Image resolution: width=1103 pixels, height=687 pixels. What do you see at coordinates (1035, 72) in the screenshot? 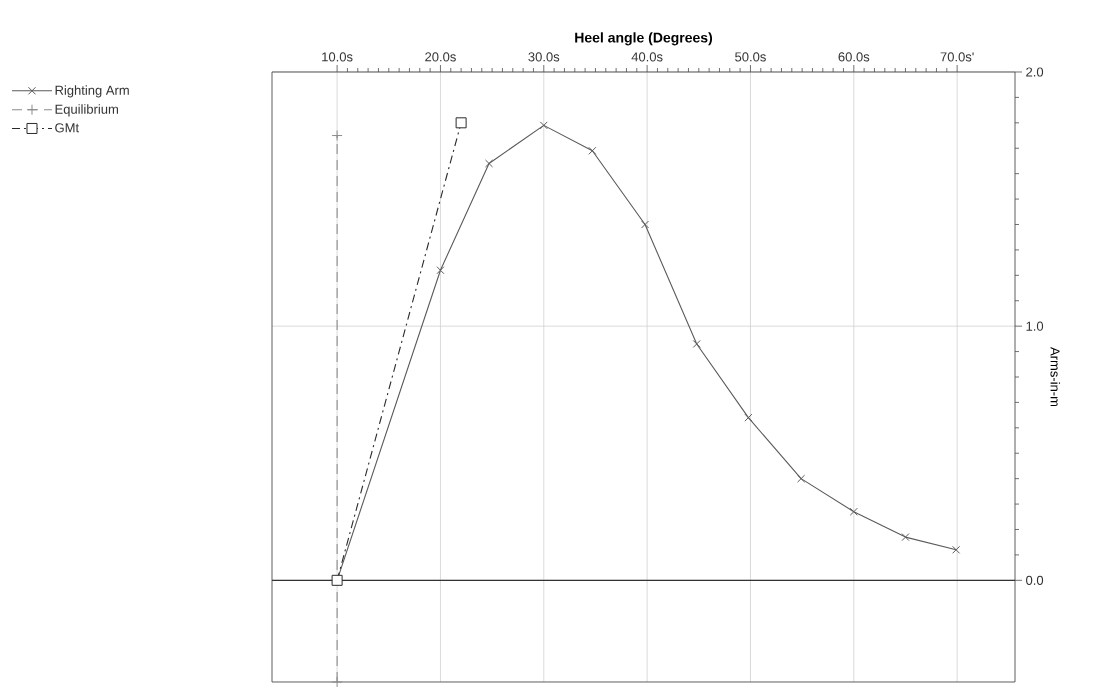
I see `y-tick-label: 2.0` at bounding box center [1035, 72].